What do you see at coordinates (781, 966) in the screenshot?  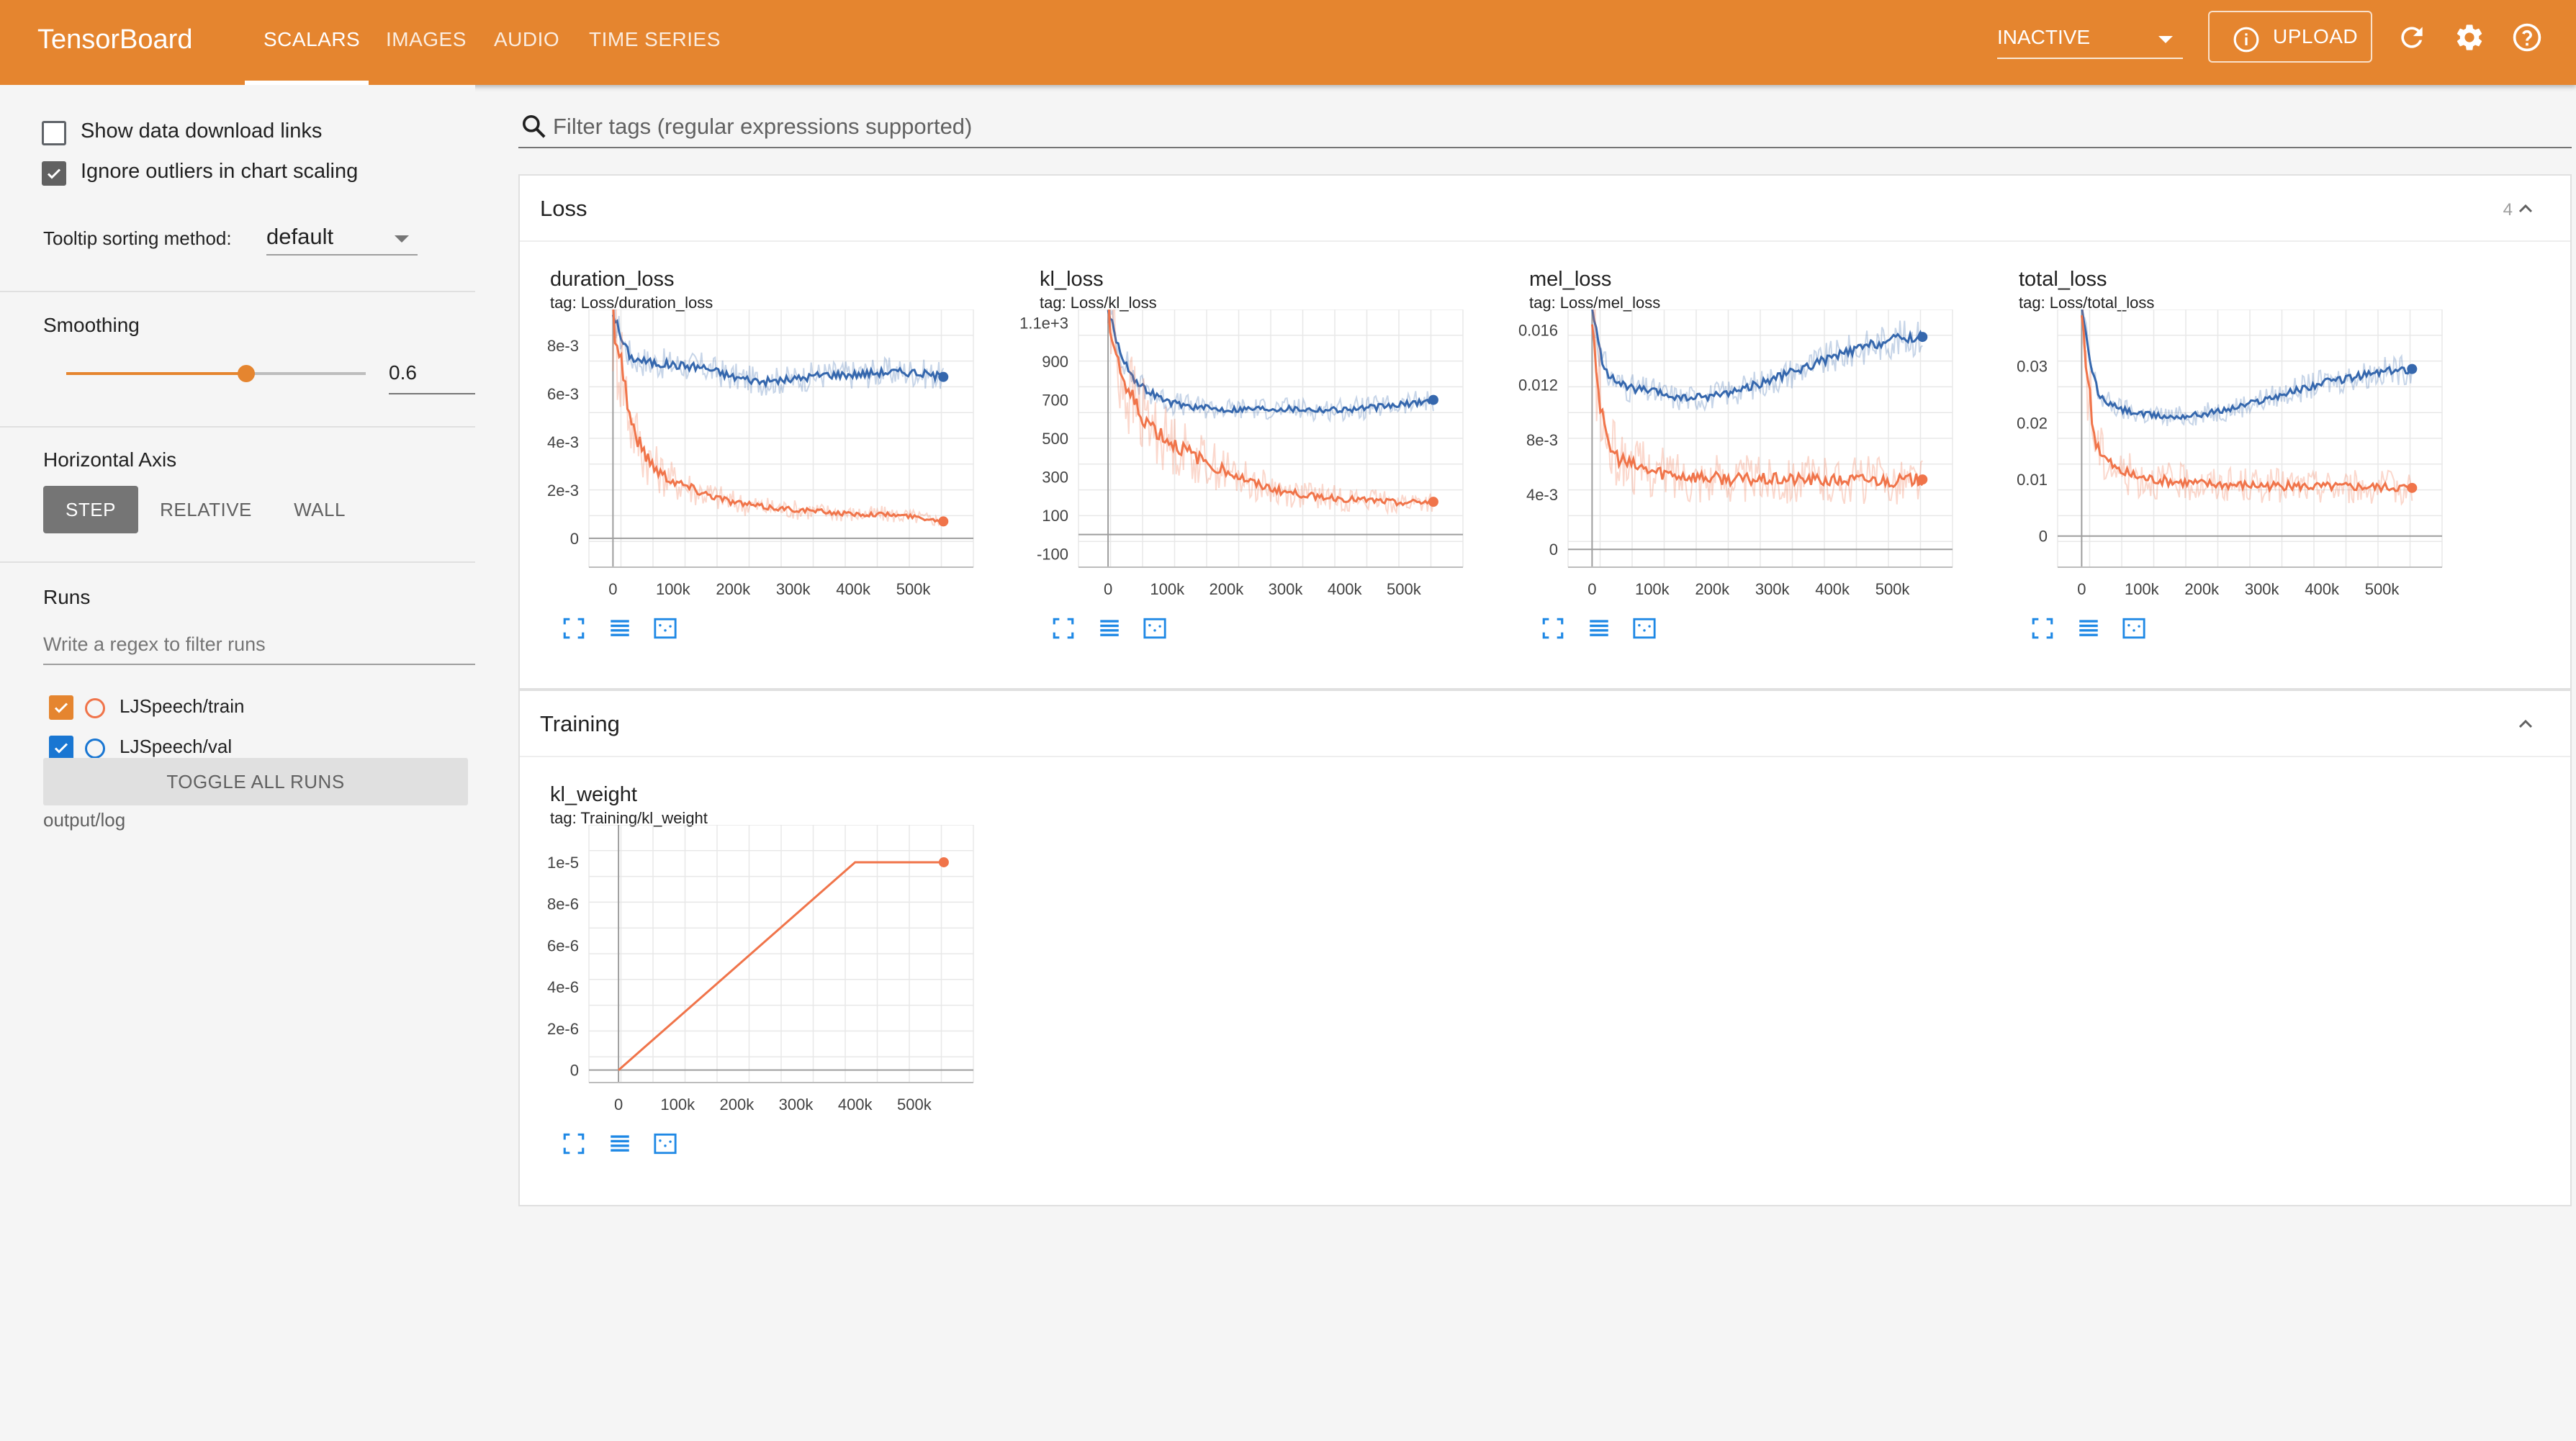 I see `series-line` at bounding box center [781, 966].